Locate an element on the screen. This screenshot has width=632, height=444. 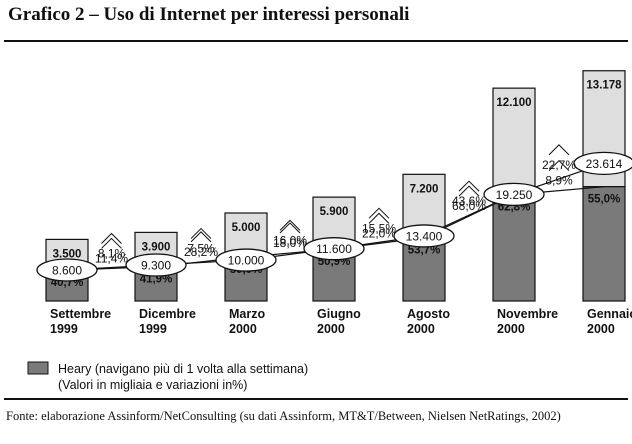
category-label: Settembre is located at coordinates (80, 314).